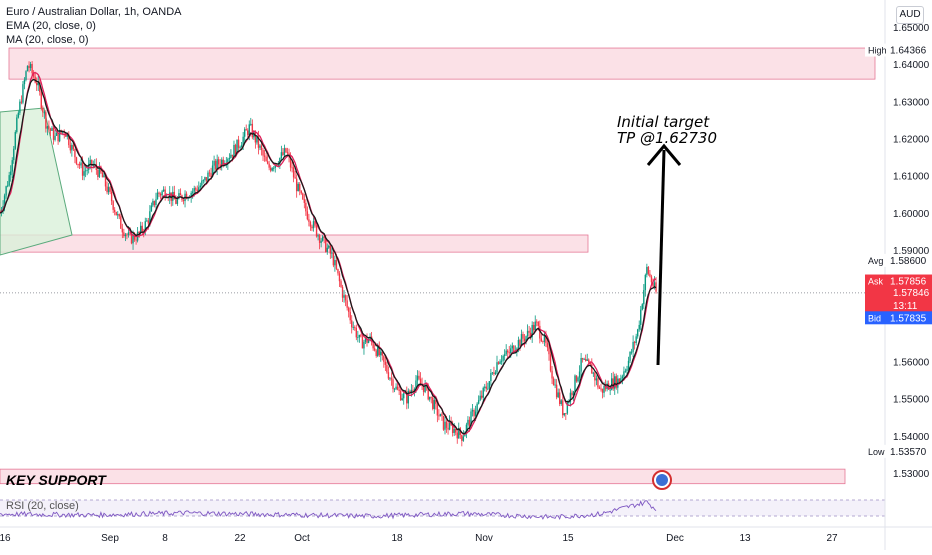 Image resolution: width=932 pixels, height=555 pixels. I want to click on time-tick-label: 13, so click(745, 538).